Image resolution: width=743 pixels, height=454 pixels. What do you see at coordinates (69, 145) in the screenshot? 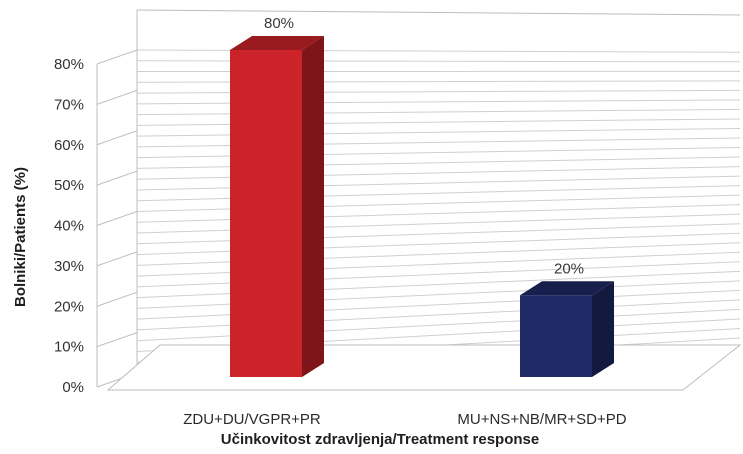
I see `y-tick-label: 60%` at bounding box center [69, 145].